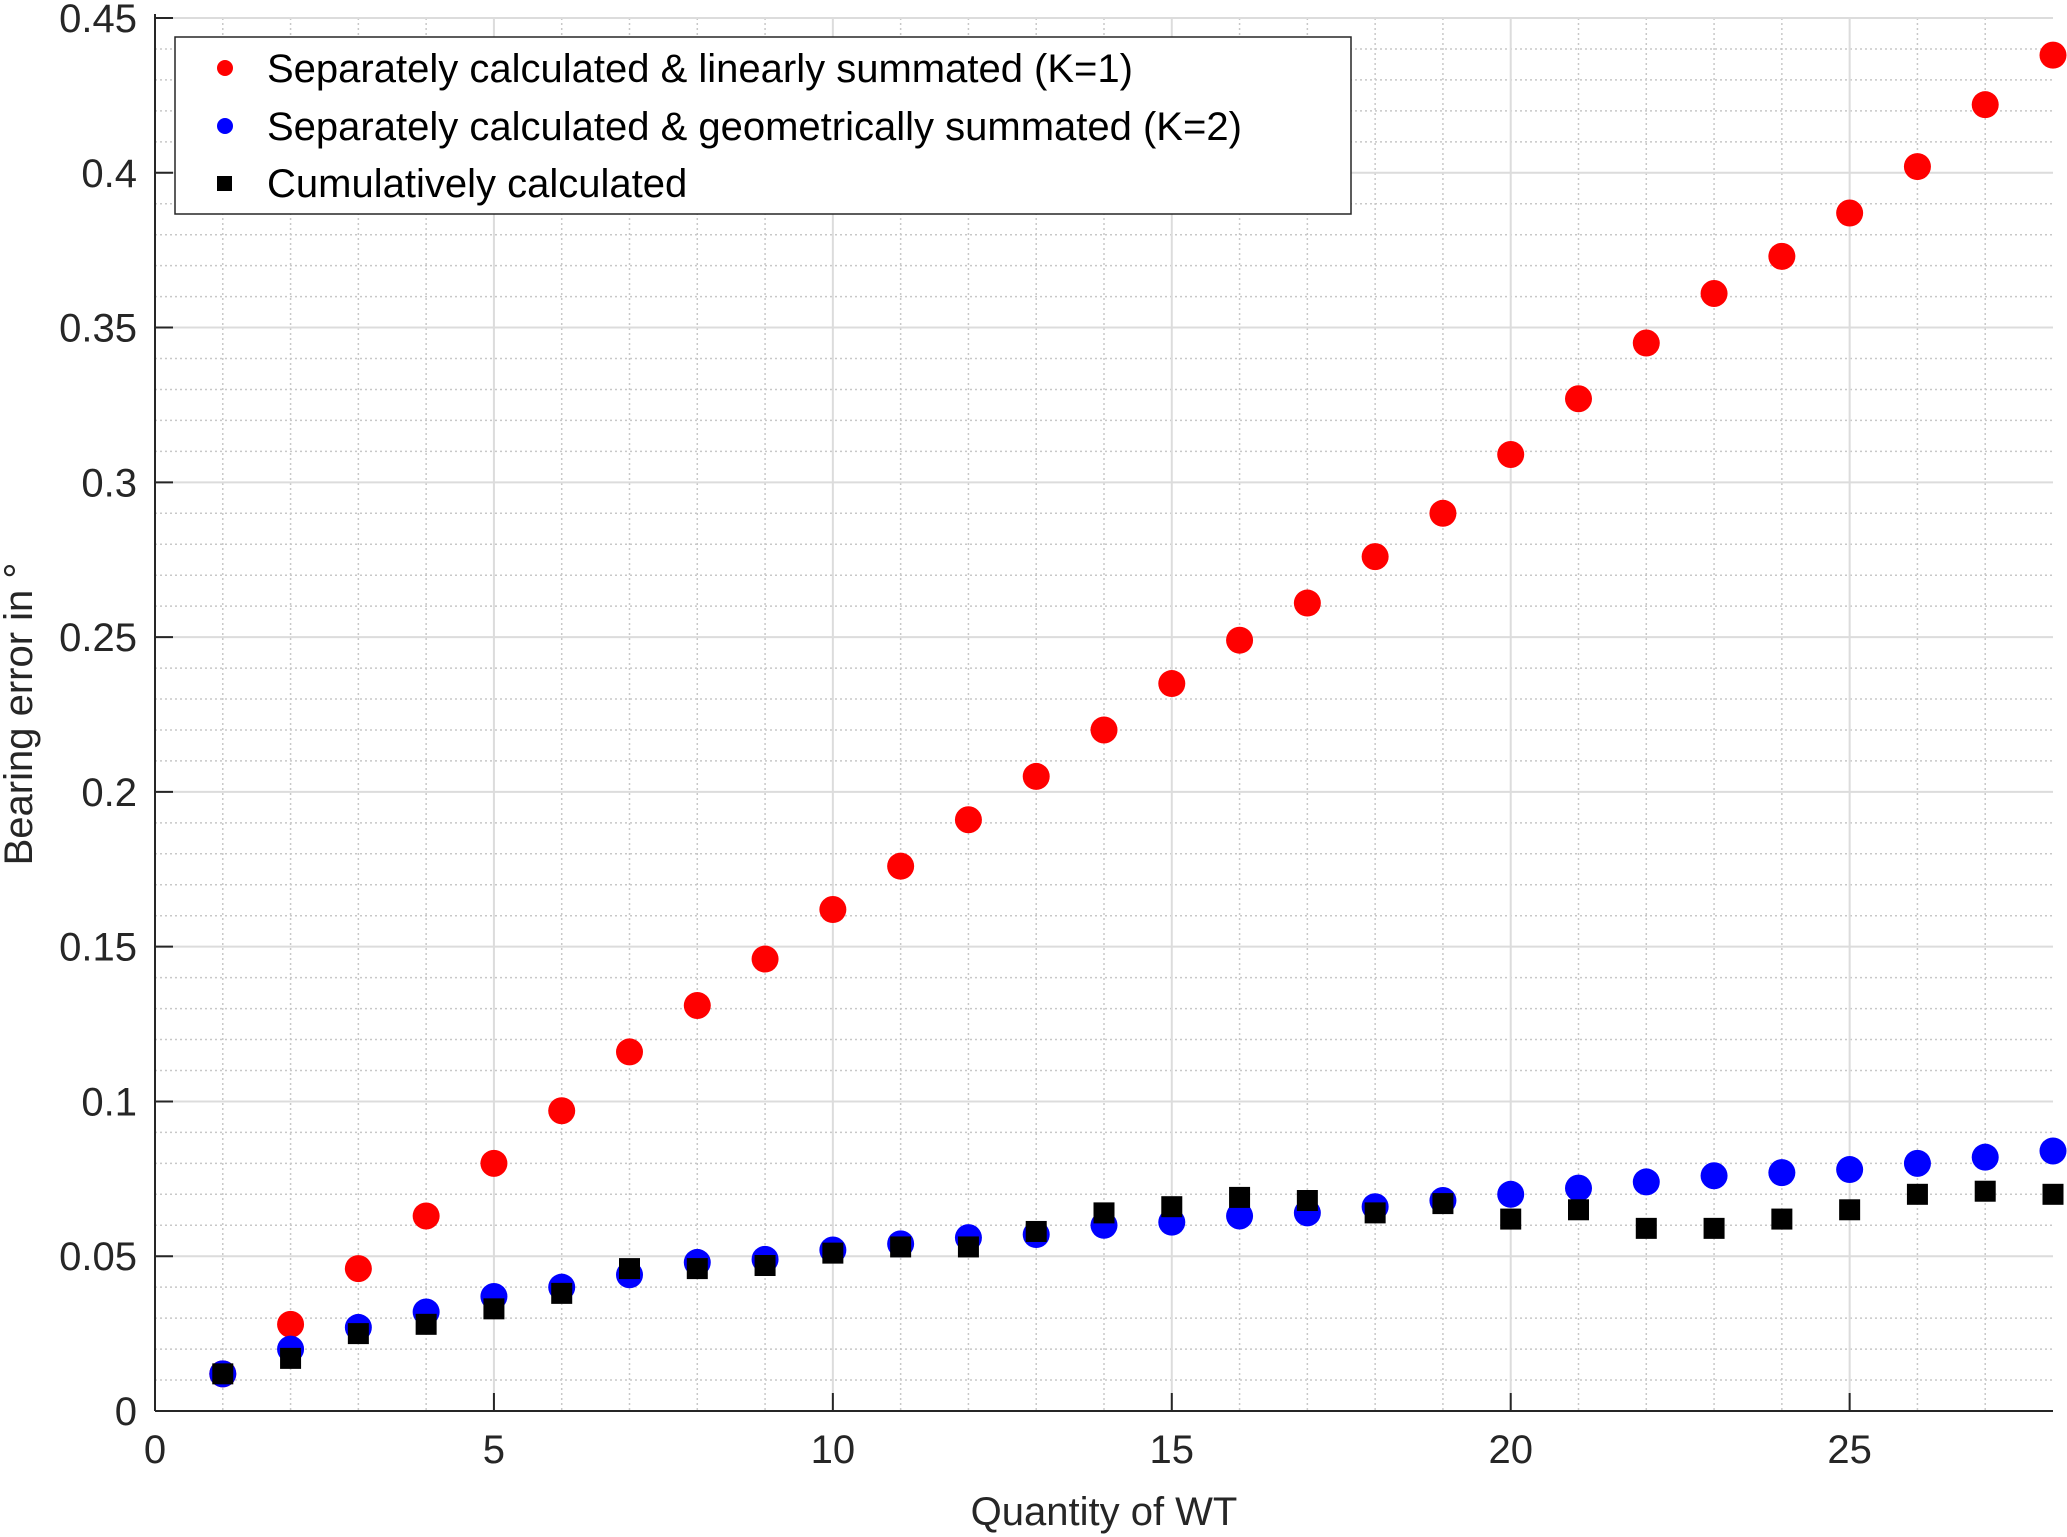  What do you see at coordinates (109, 174) in the screenshot?
I see `y-tick-label: 0.4` at bounding box center [109, 174].